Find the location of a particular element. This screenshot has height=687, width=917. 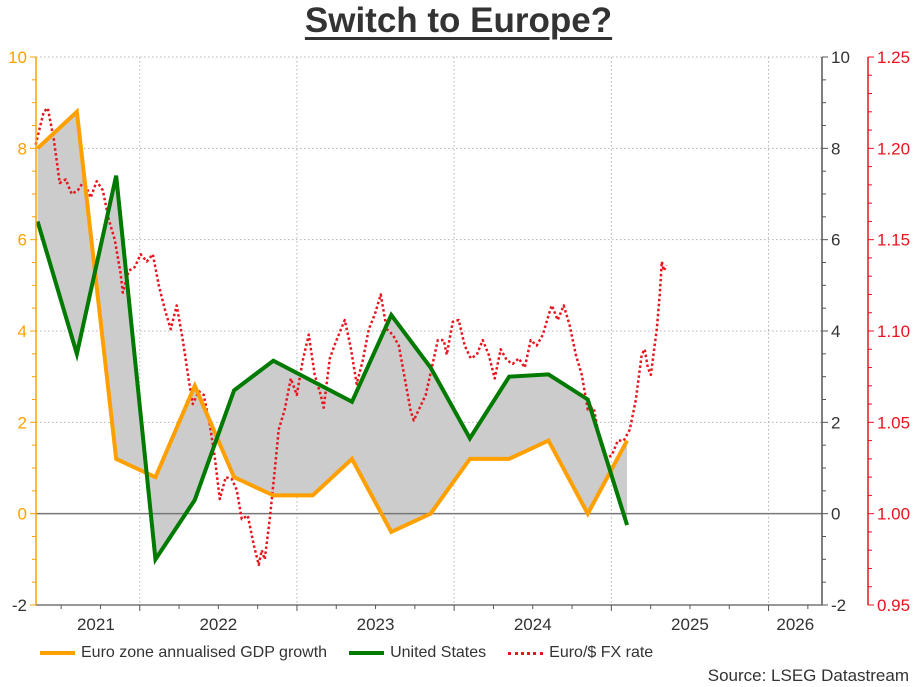

legend-label-us: United States is located at coordinates (438, 652).